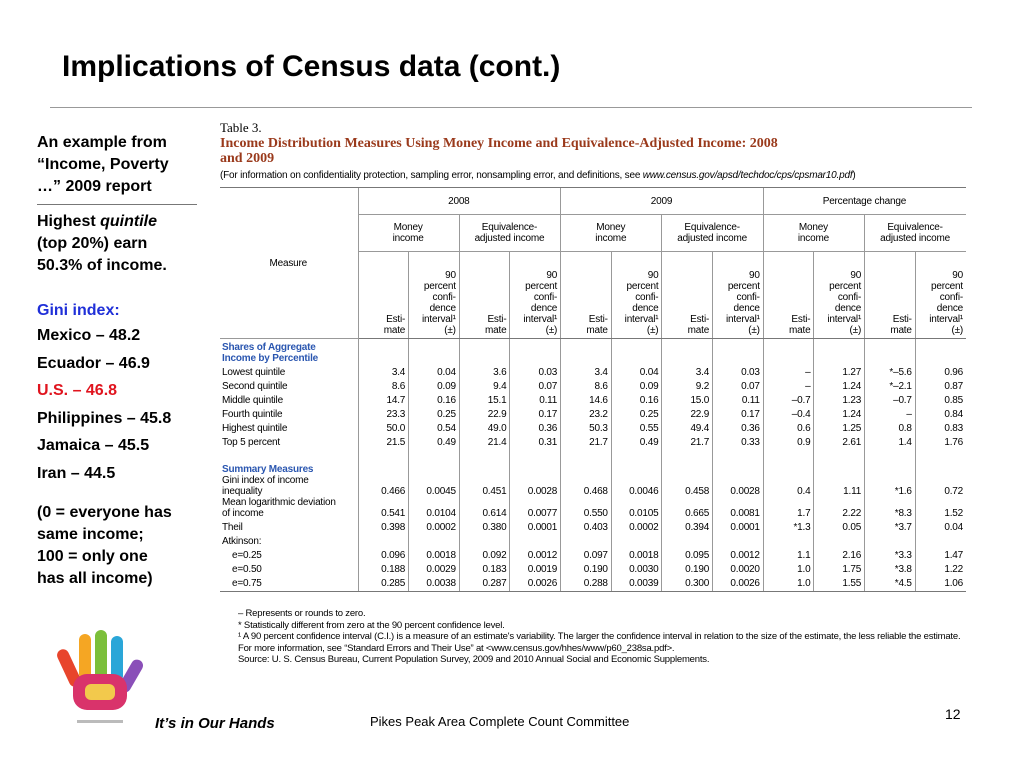  I want to click on cell: 0.55, so click(636, 427).